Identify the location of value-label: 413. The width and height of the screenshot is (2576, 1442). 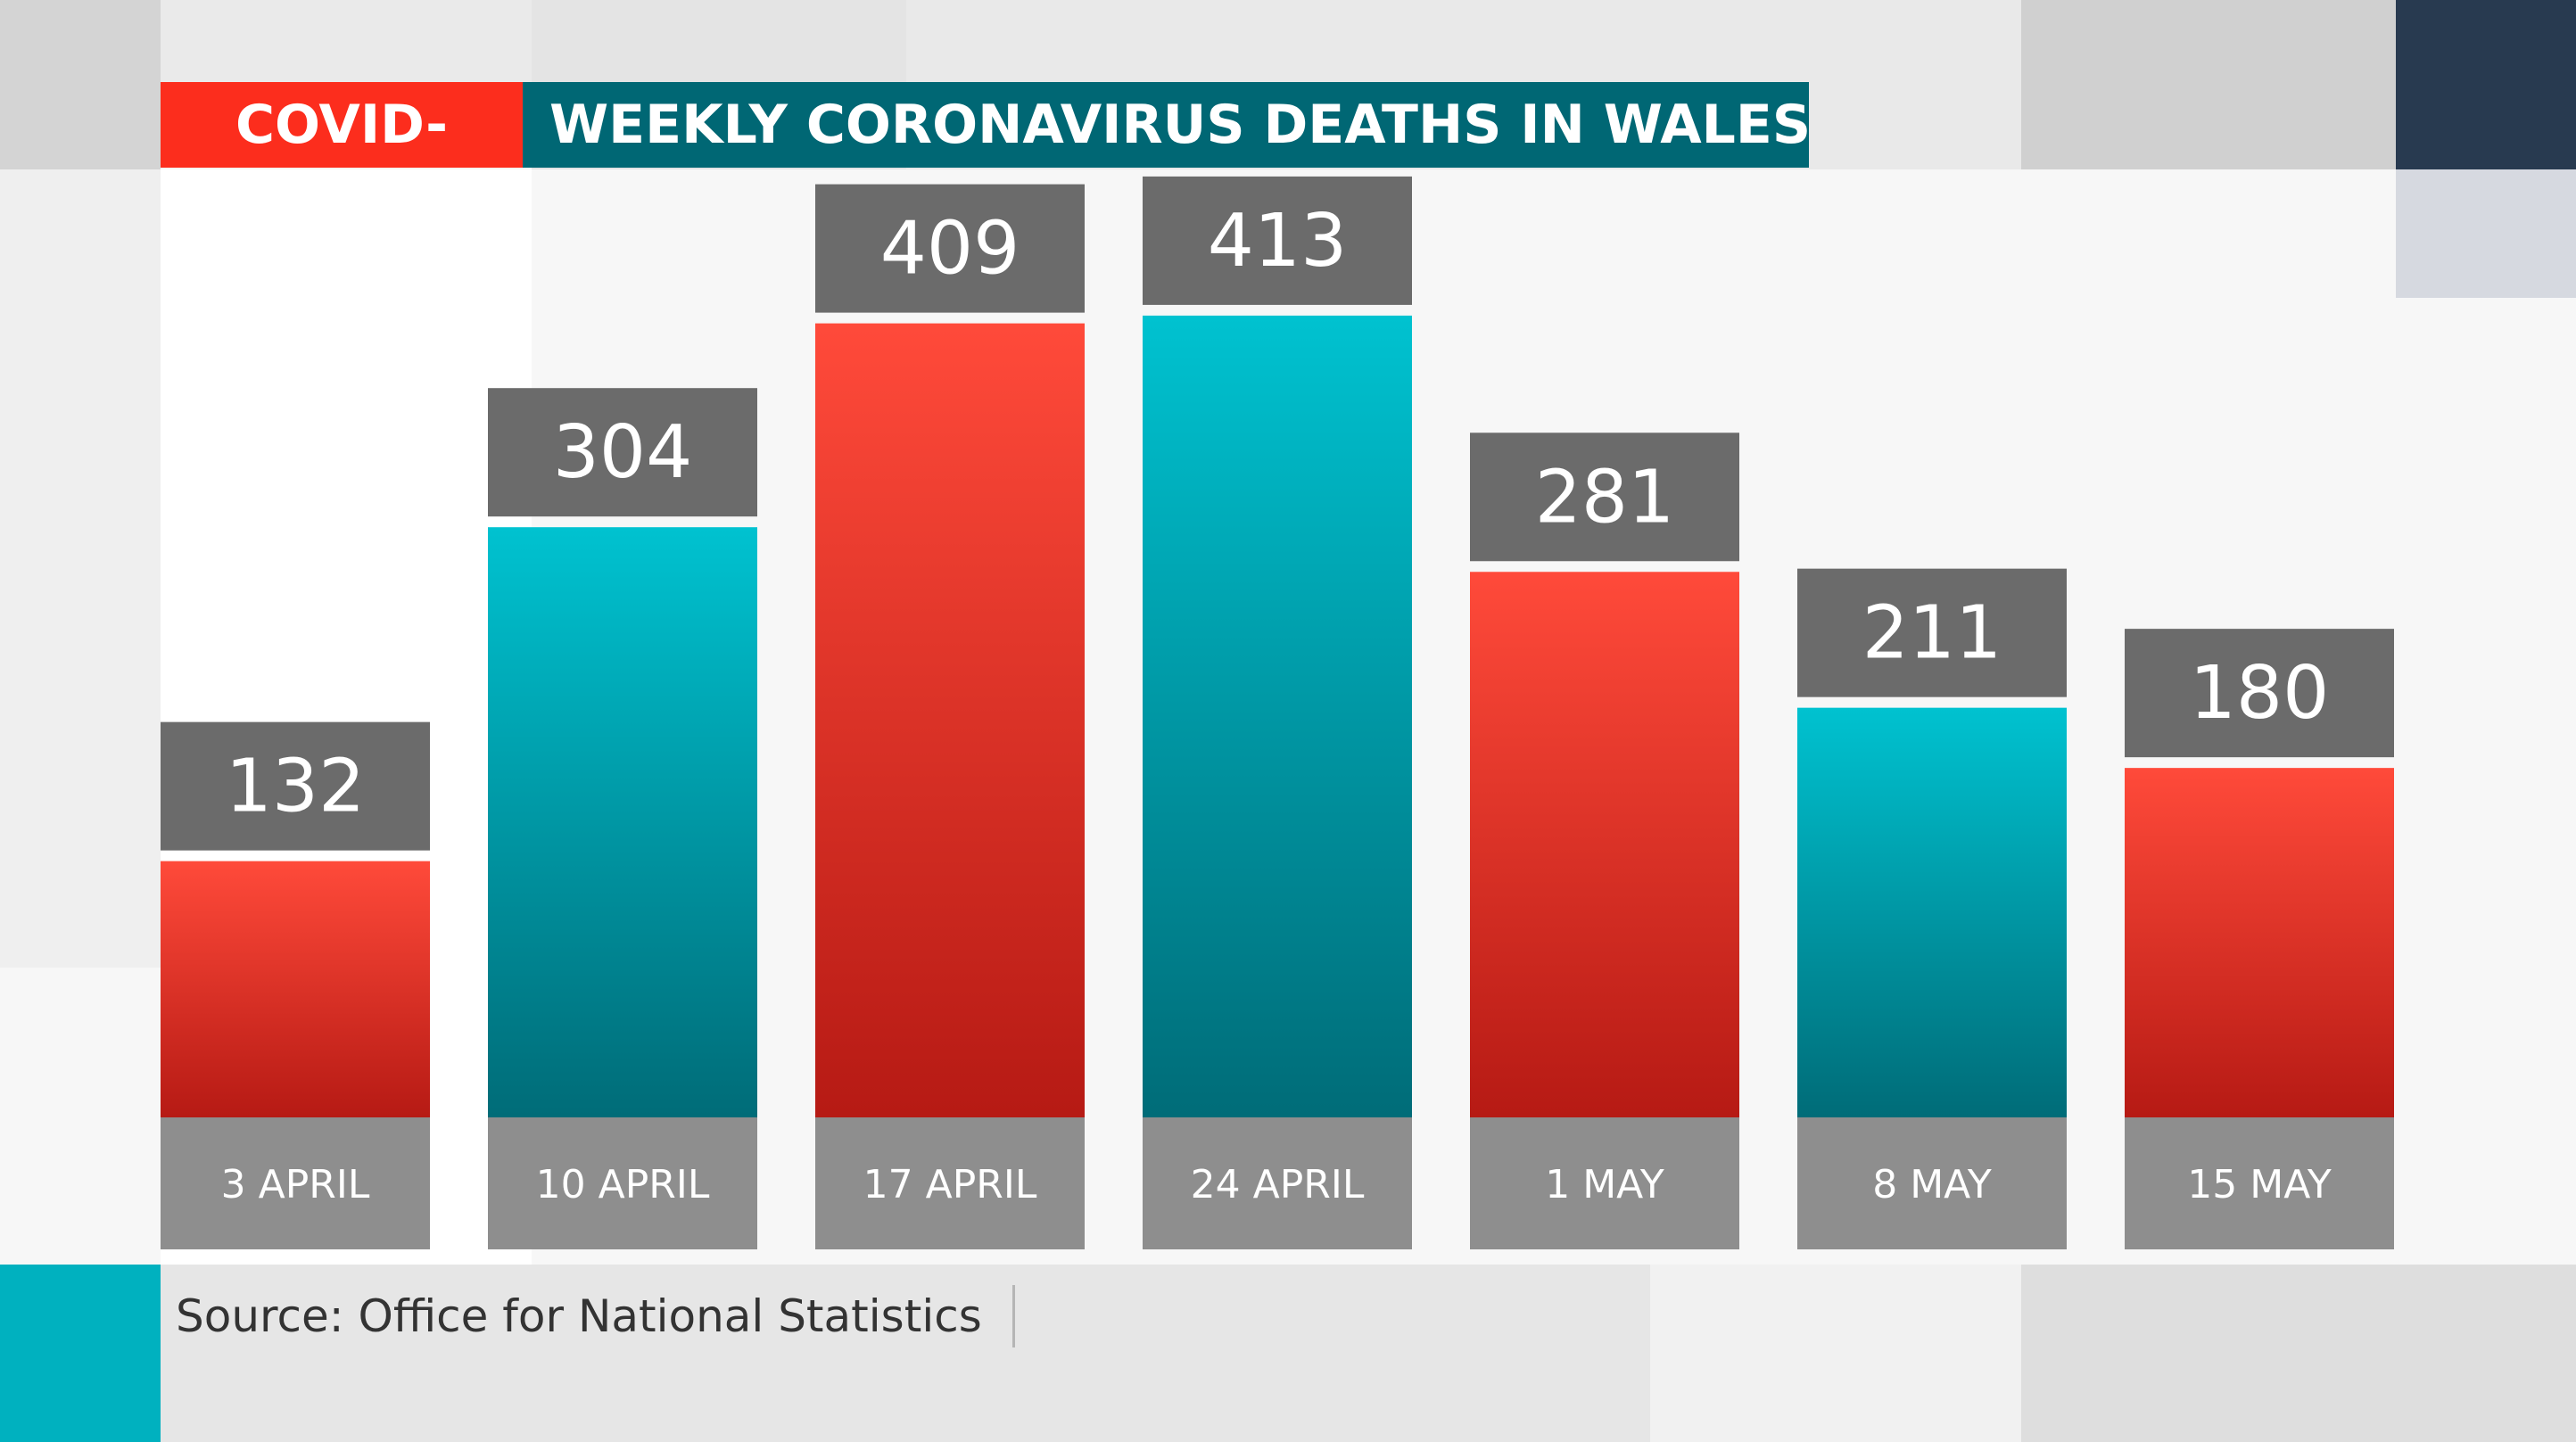
(1278, 241).